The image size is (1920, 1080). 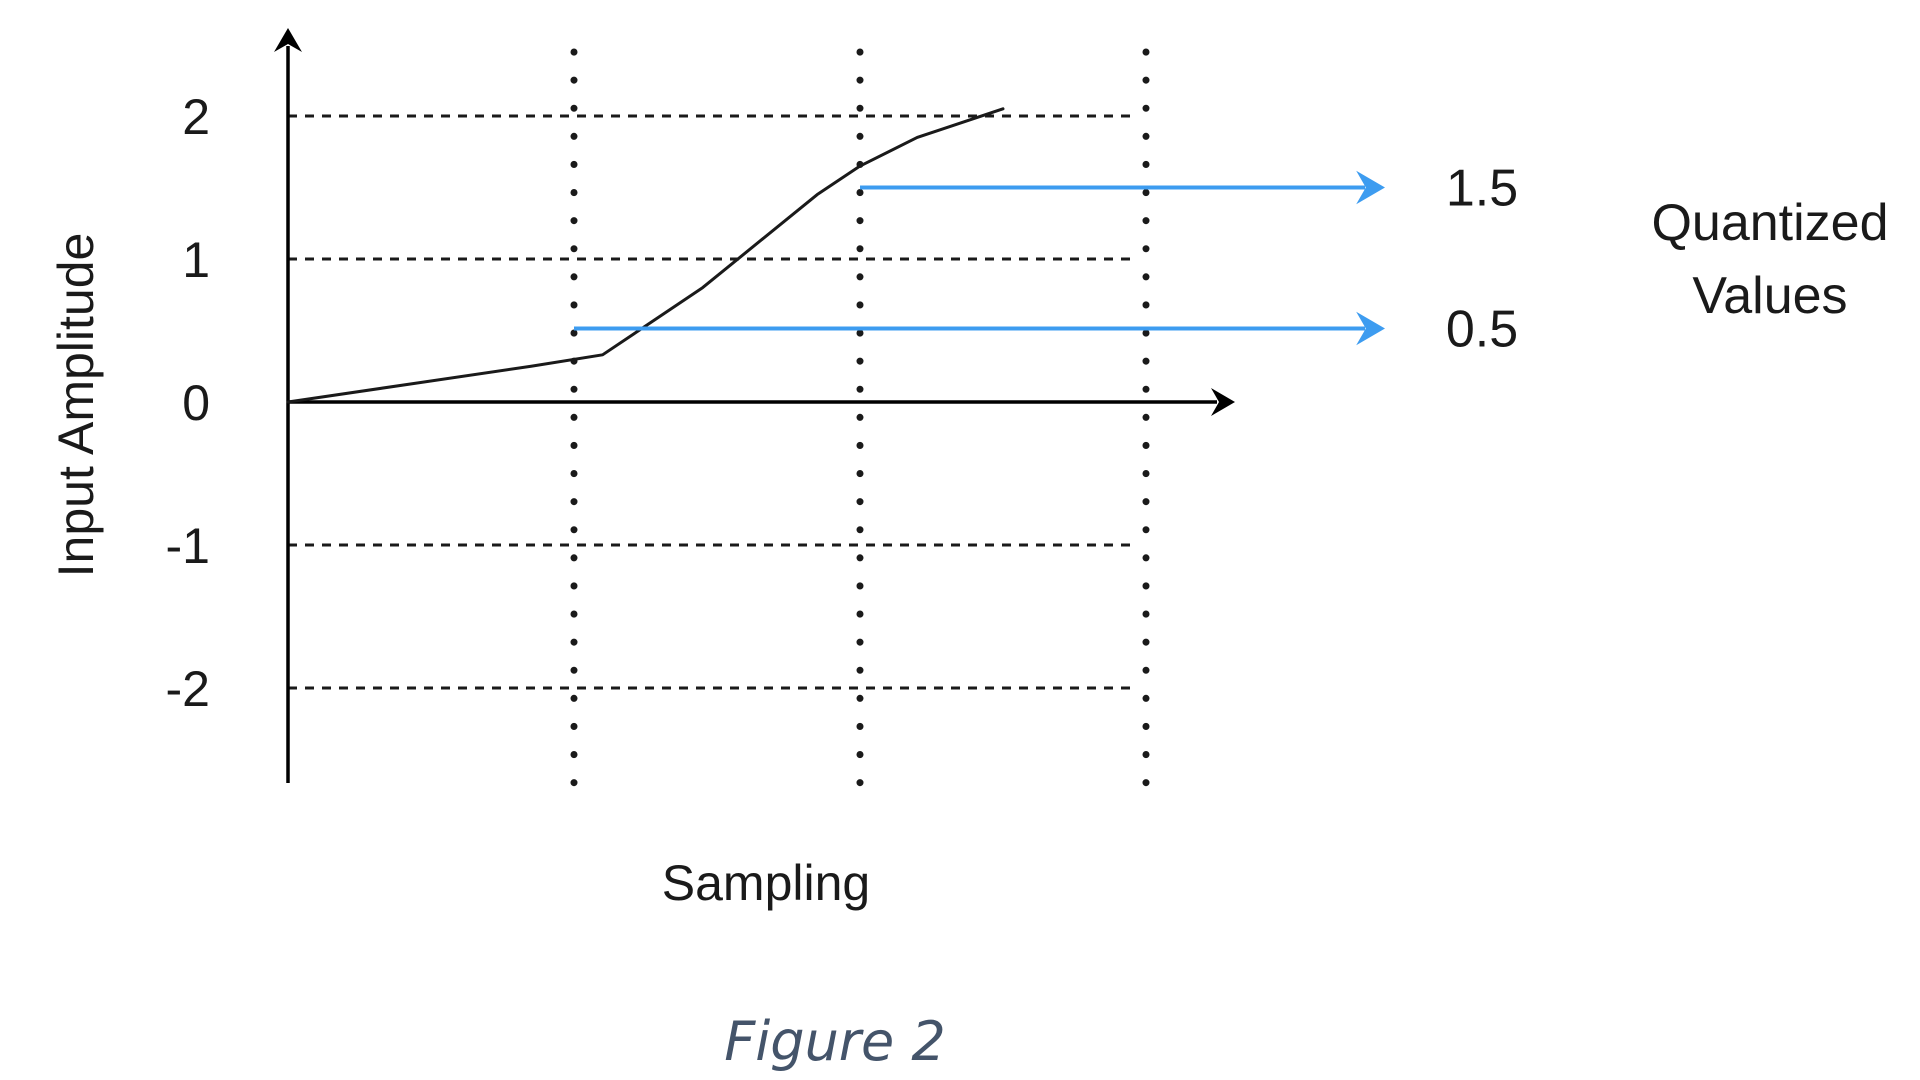 What do you see at coordinates (76, 405) in the screenshot?
I see `y-axis-title: Input Amplitude` at bounding box center [76, 405].